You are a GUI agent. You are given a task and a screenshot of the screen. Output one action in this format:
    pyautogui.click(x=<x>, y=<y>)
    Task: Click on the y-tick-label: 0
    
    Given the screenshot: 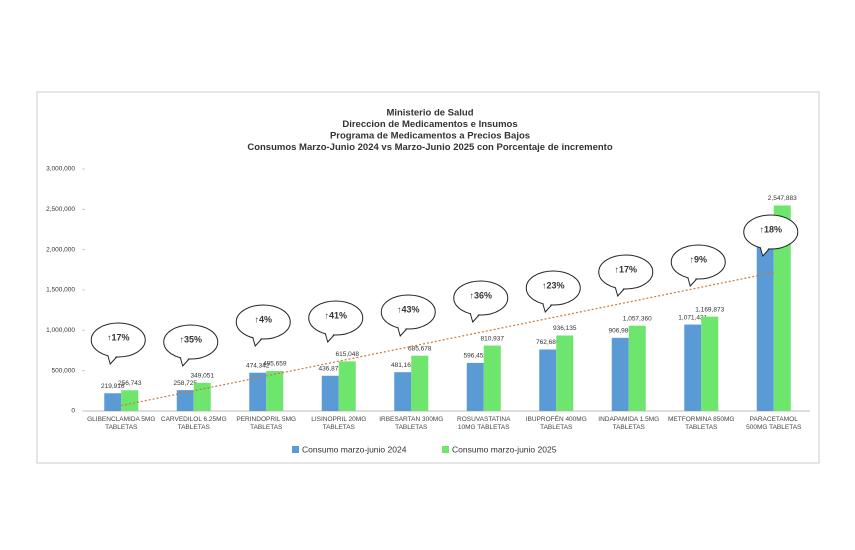 What is the action you would take?
    pyautogui.click(x=73, y=411)
    